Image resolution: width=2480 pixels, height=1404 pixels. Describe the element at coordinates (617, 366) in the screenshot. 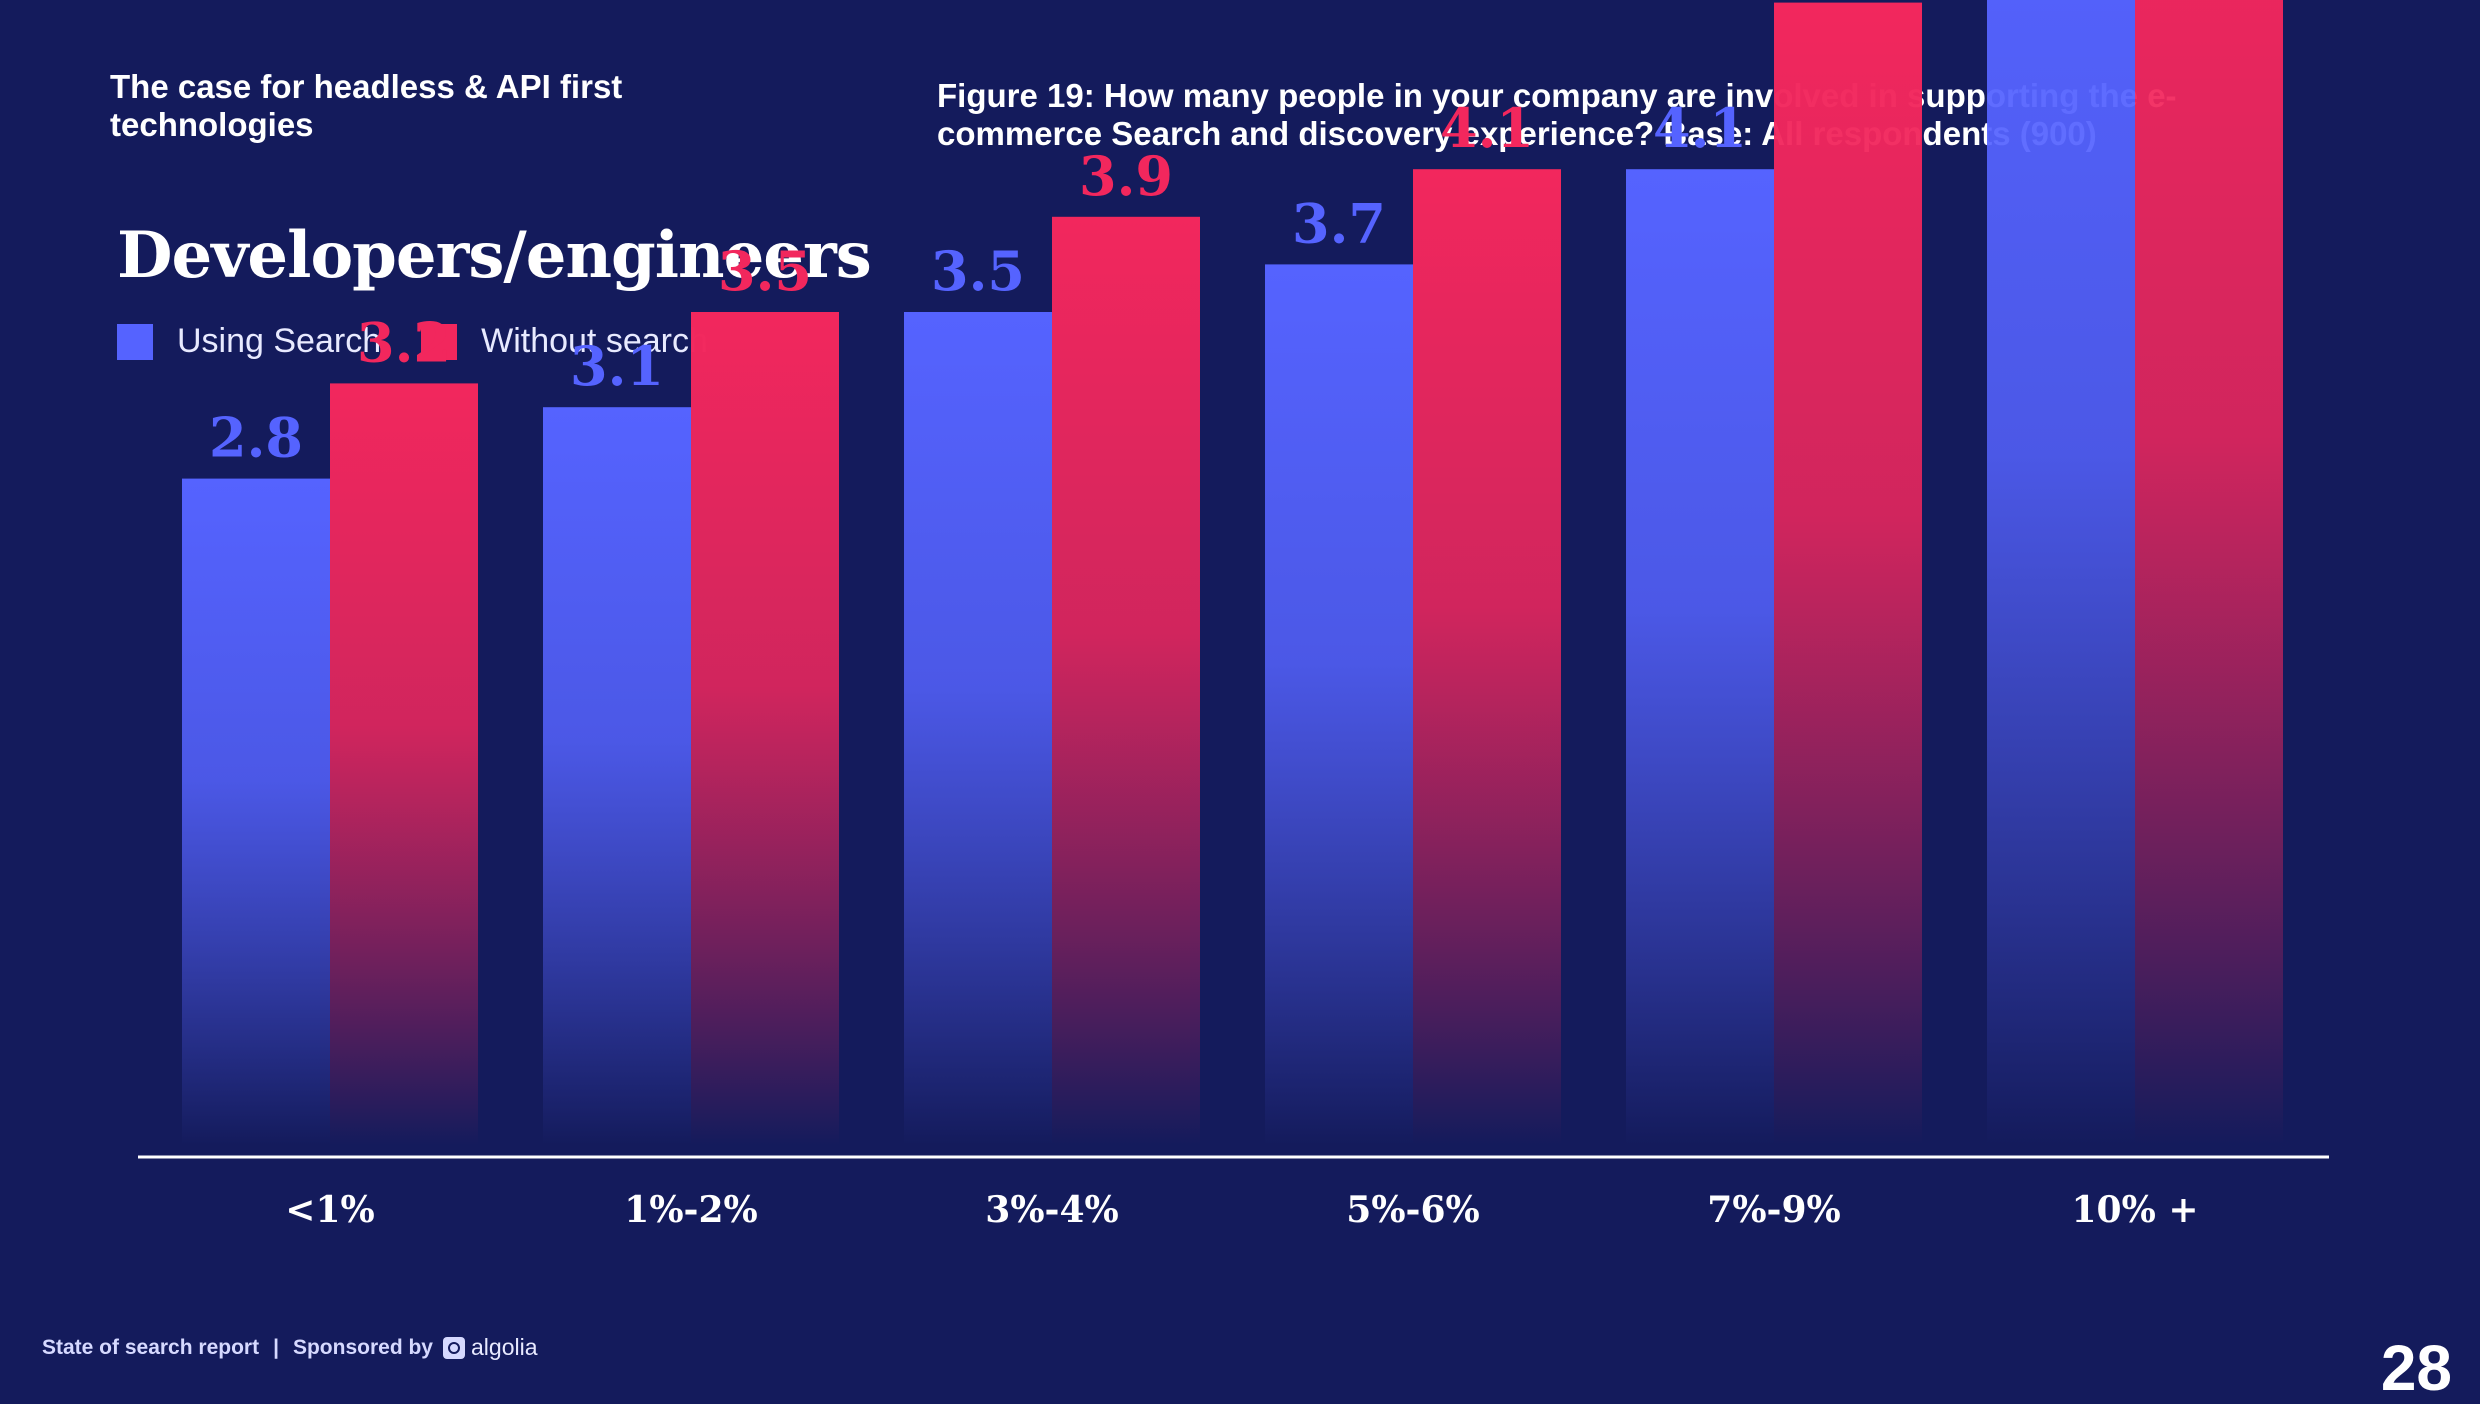

I see `data-label-using-search-1: 3.1` at that location.